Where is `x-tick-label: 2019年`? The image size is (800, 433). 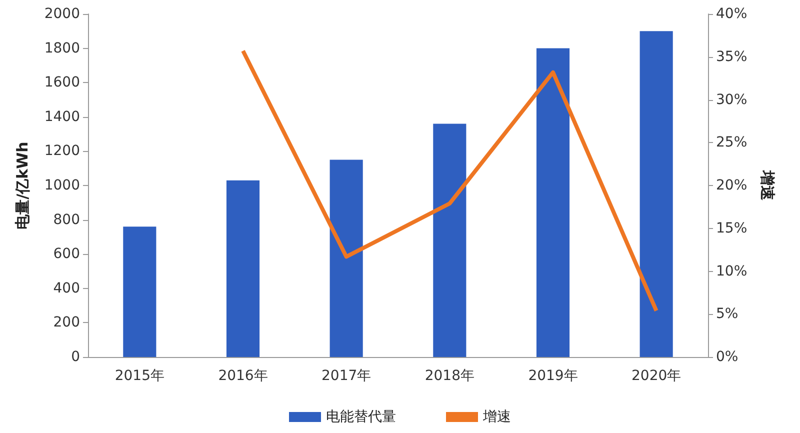
x-tick-label: 2019年 is located at coordinates (553, 376).